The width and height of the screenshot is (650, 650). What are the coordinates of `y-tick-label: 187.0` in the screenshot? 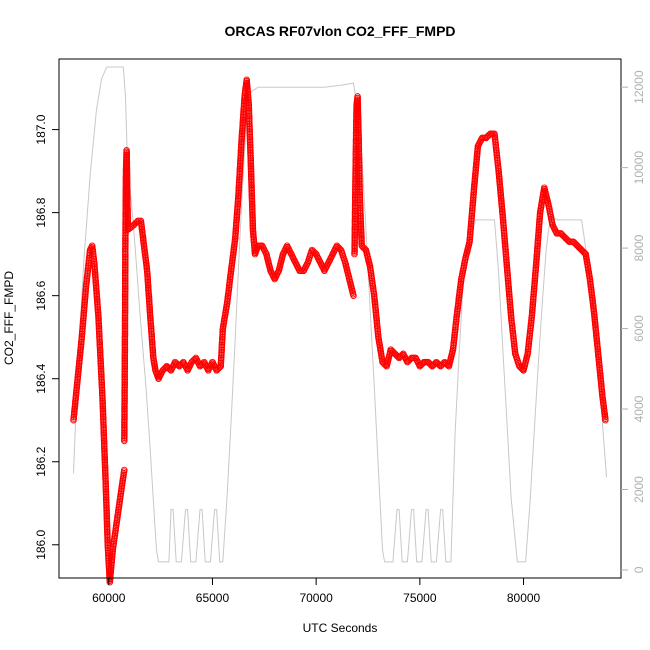 It's located at (41, 129).